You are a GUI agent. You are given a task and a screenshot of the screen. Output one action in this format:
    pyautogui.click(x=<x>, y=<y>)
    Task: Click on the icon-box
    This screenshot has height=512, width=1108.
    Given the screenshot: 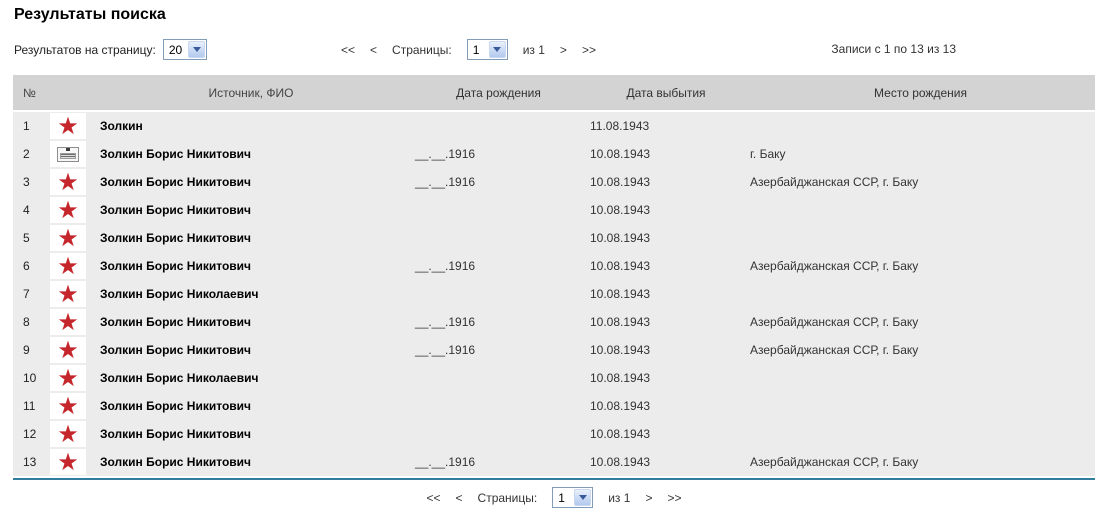 What is the action you would take?
    pyautogui.click(x=68, y=154)
    